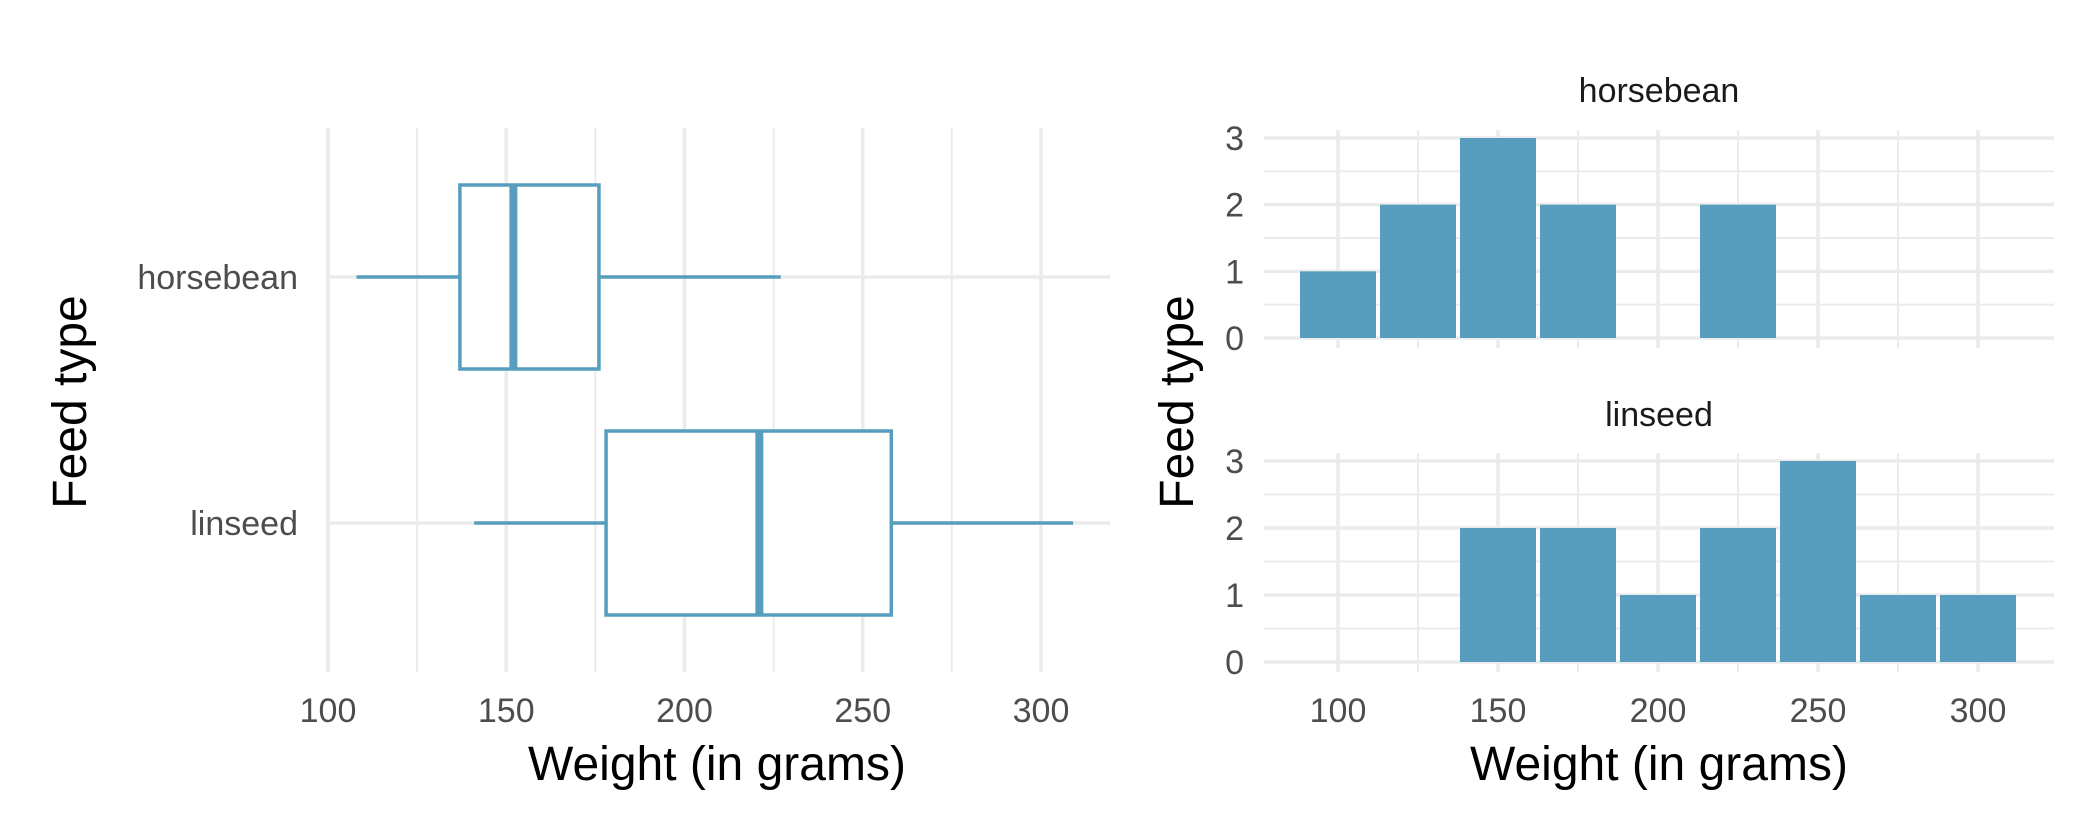  Describe the element at coordinates (217, 278) in the screenshot. I see `y-tick-label-horsebean: horsebean` at that location.